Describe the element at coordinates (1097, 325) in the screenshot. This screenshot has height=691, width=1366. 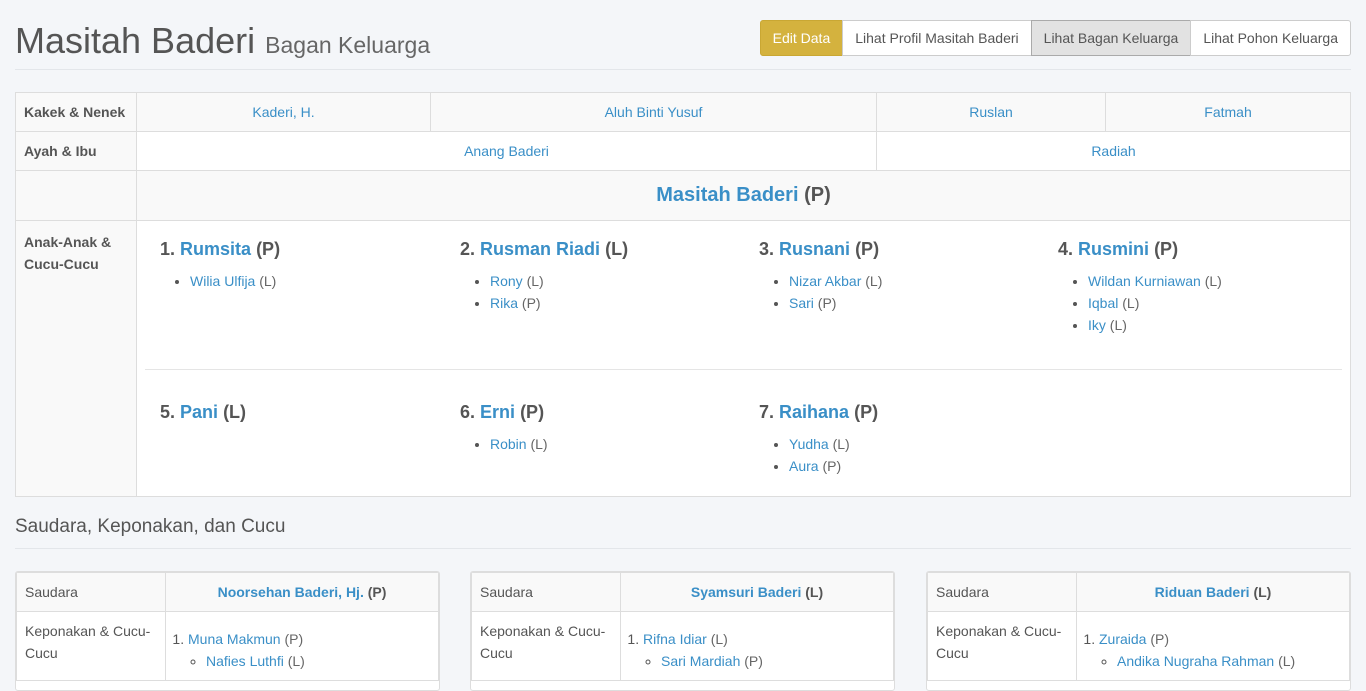
I see `grandchild-link: Iky` at that location.